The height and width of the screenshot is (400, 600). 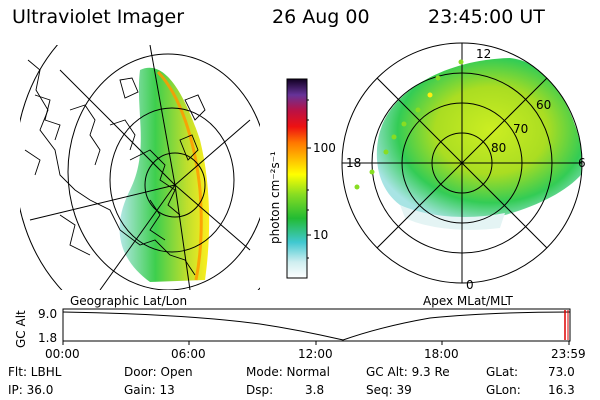 I want to click on colorbar-gradient, so click(x=297, y=178).